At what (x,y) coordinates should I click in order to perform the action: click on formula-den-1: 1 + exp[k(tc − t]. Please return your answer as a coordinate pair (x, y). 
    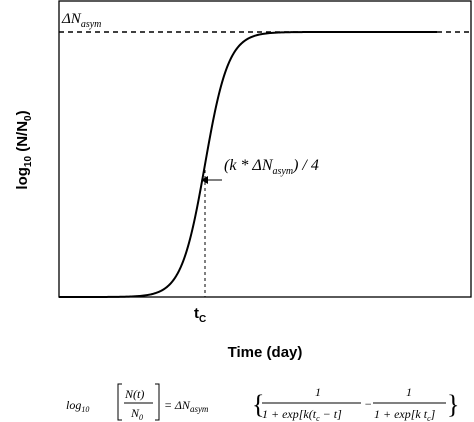
    Looking at the image, I should click on (302, 414).